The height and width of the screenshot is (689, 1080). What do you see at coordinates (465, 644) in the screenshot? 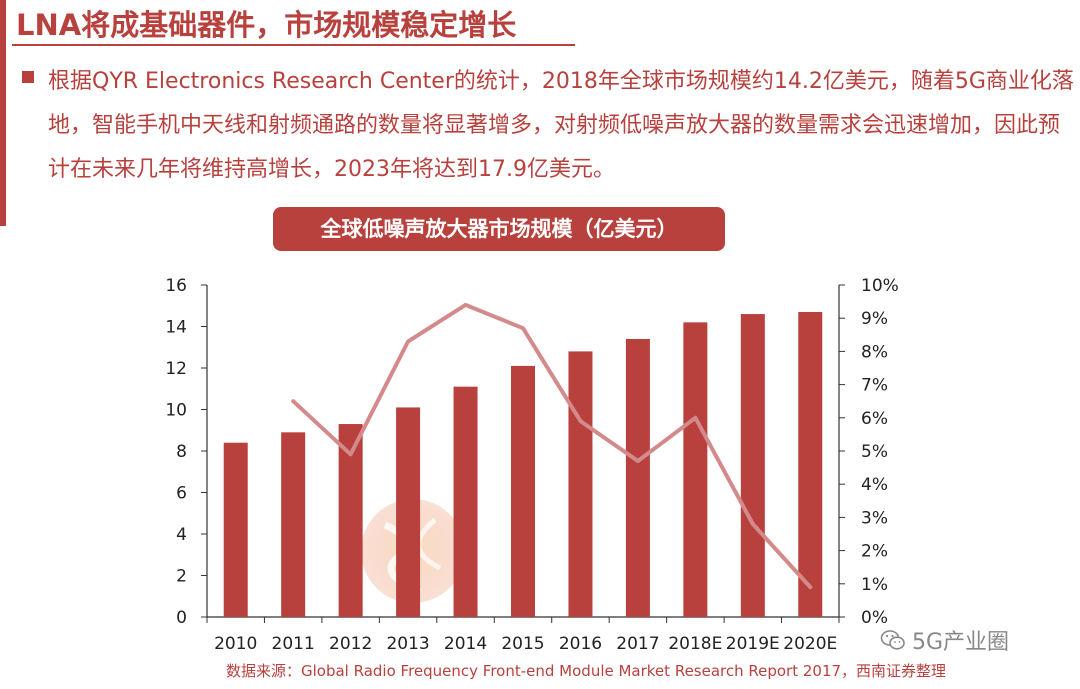
I see `x-tick-label: 2014` at bounding box center [465, 644].